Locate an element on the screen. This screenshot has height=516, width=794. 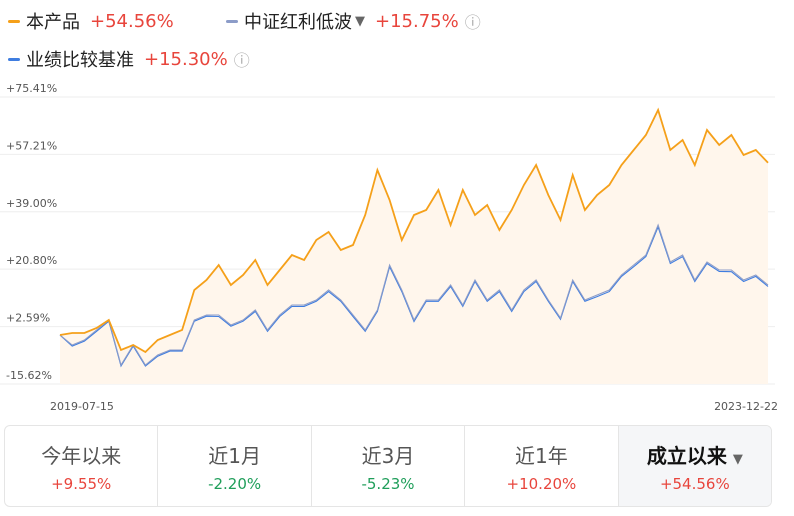
legend-label: 中证红利低波 is located at coordinates (298, 22).